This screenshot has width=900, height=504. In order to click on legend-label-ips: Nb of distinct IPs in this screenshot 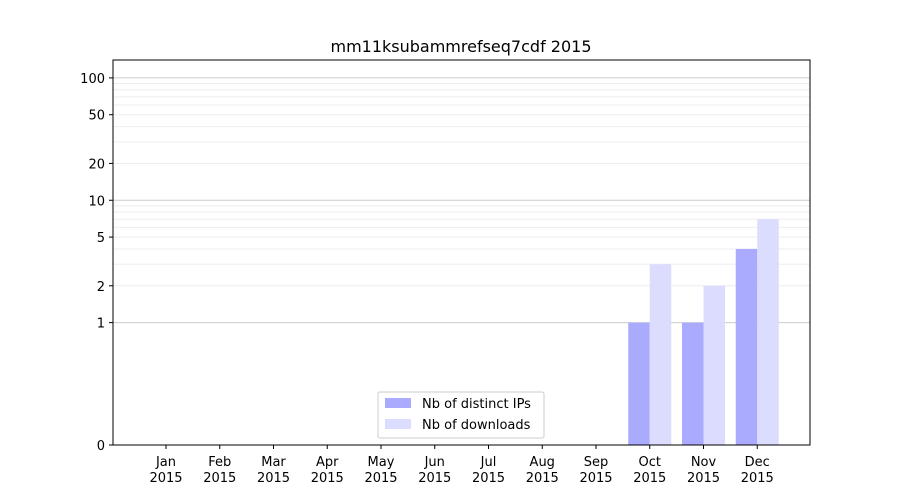, I will do `click(476, 404)`.